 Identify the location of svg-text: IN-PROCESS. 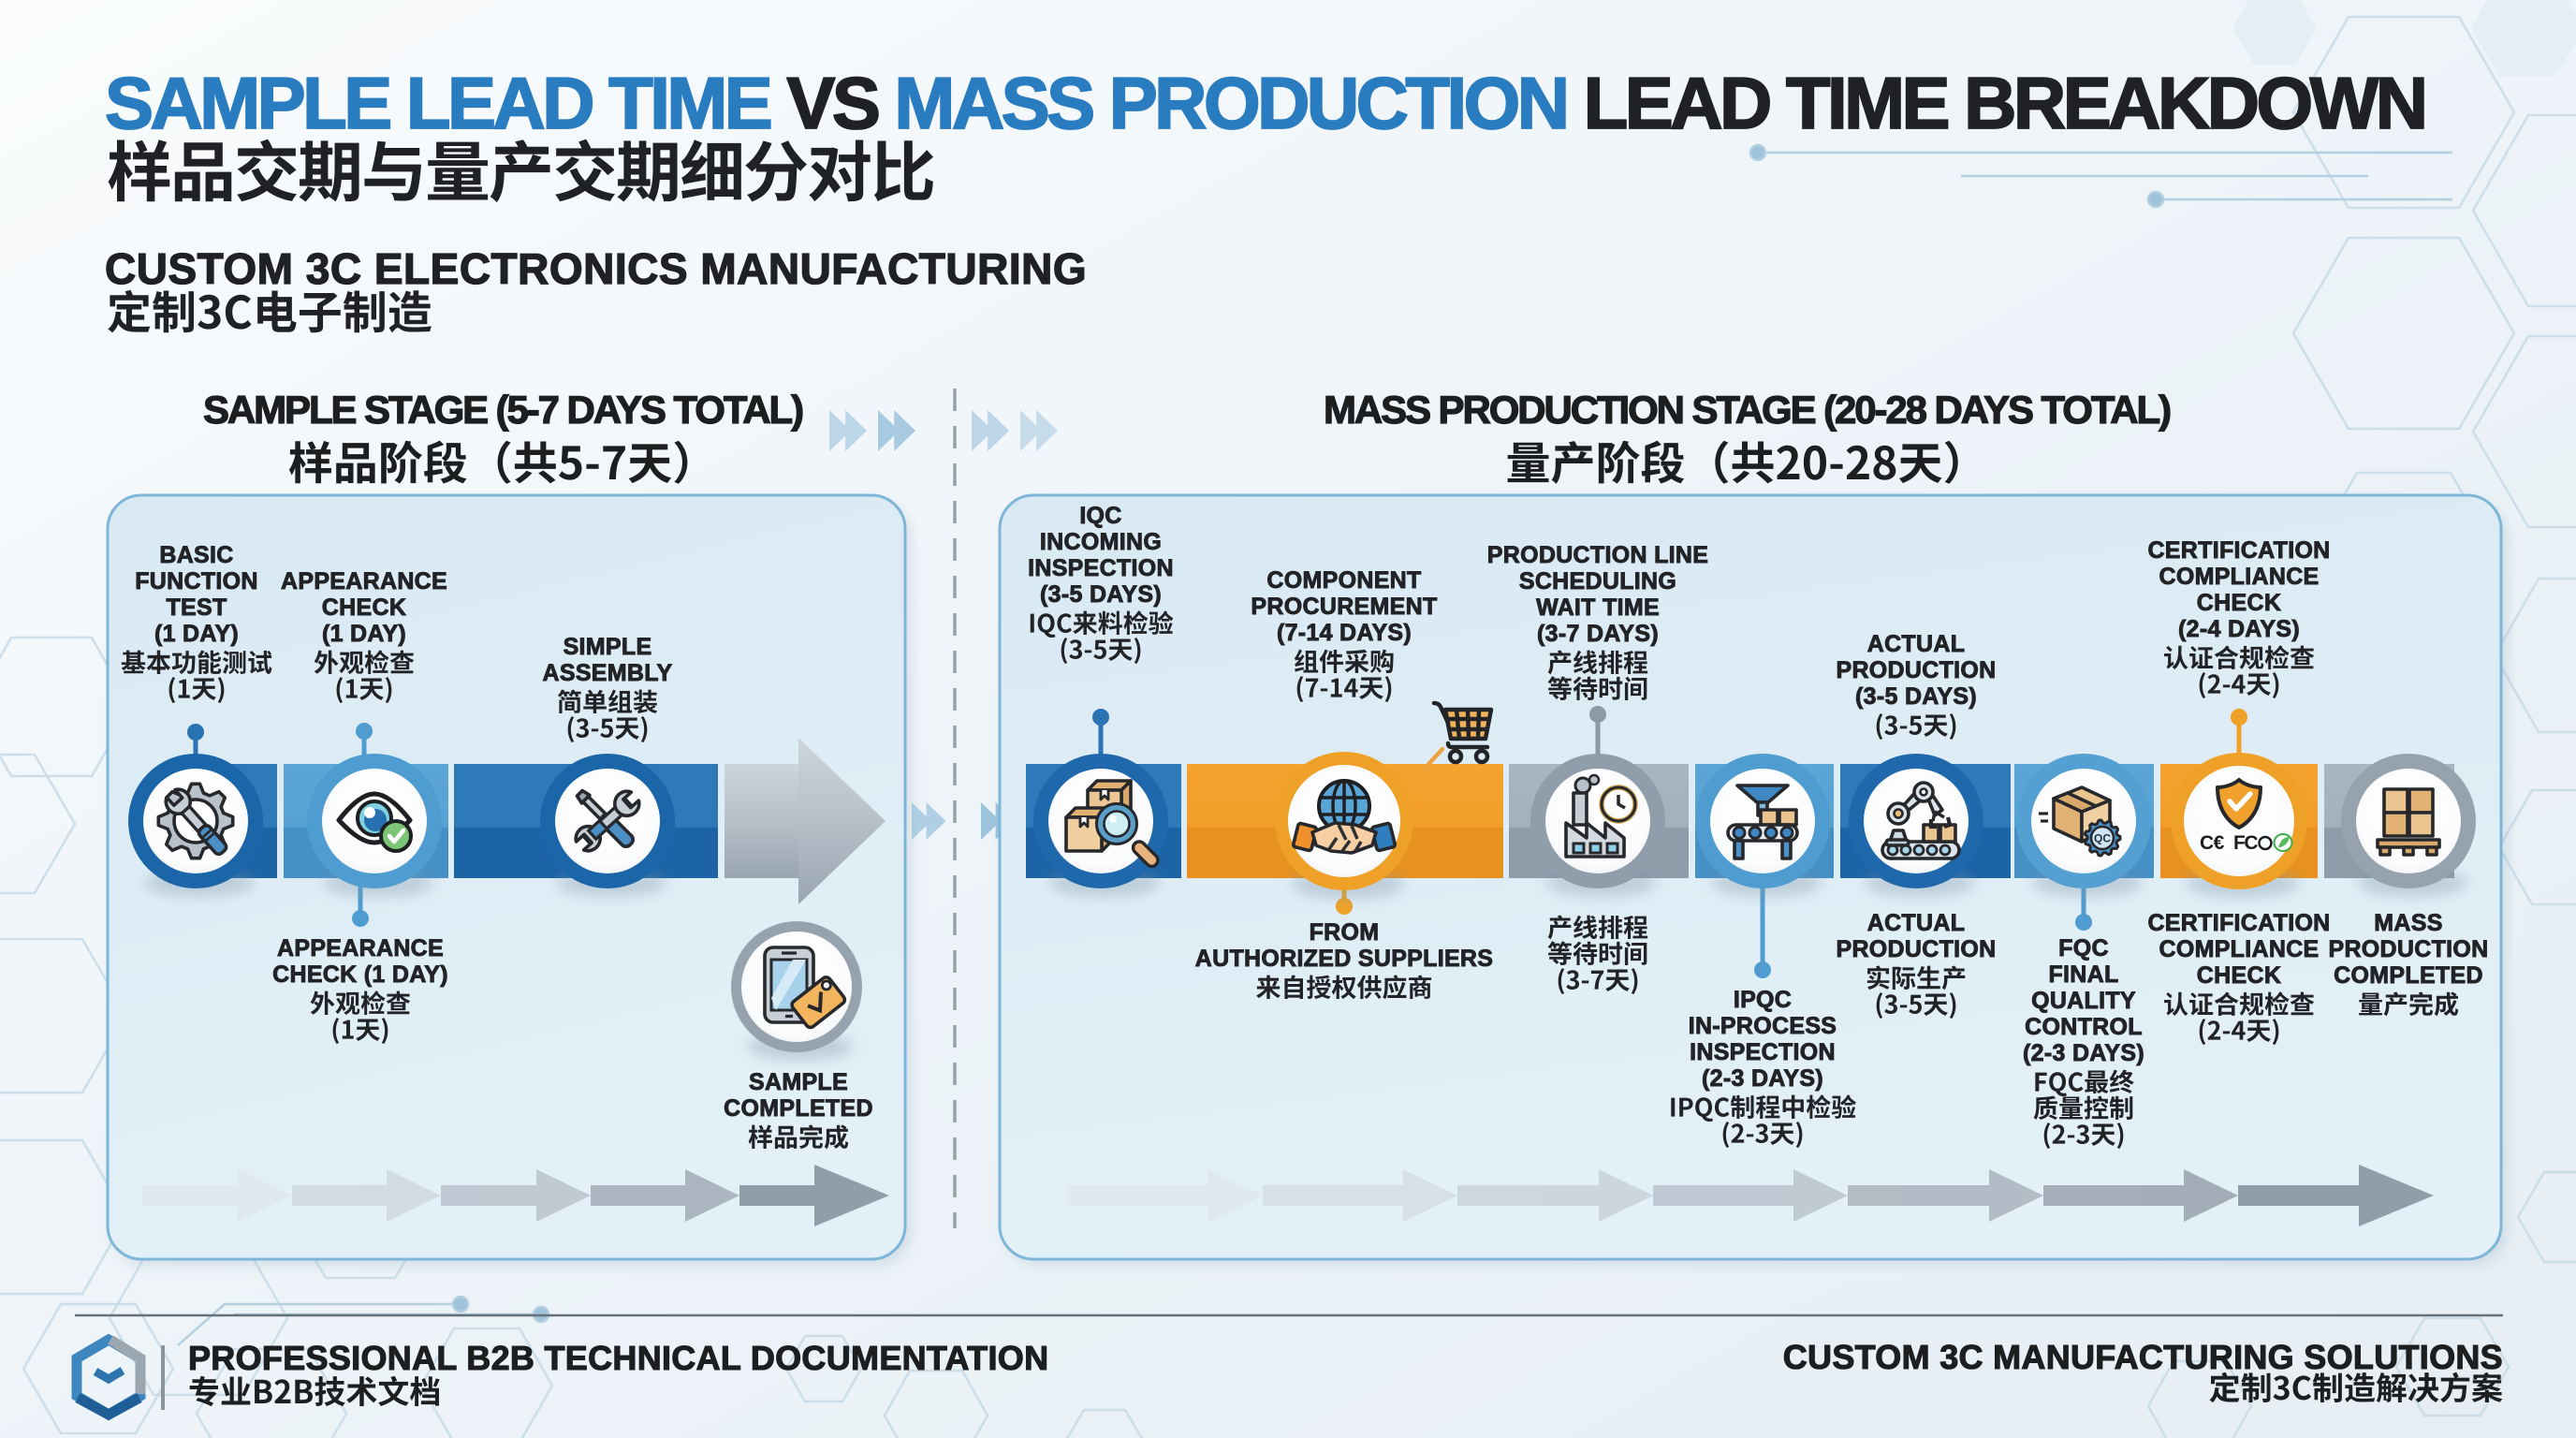
(1763, 1026).